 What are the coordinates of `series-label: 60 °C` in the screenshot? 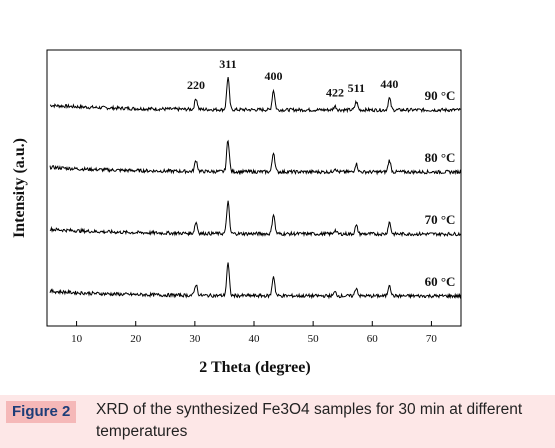 It's located at (440, 281).